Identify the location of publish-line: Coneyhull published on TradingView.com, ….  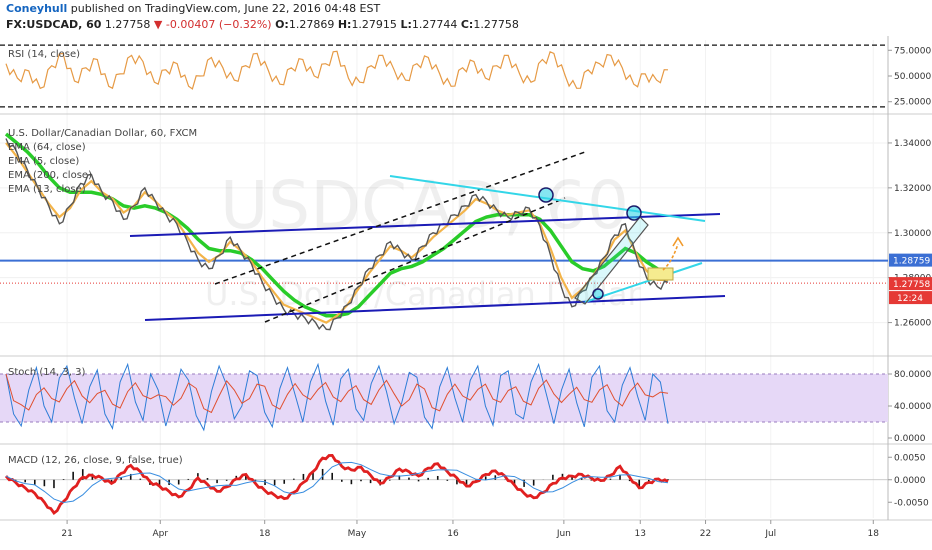
(193, 8).